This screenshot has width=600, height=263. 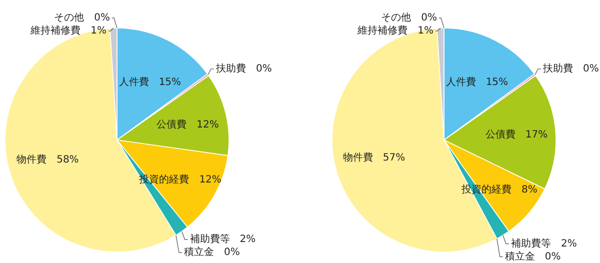 I want to click on slice-label: 物件費 58%, so click(x=47, y=159).